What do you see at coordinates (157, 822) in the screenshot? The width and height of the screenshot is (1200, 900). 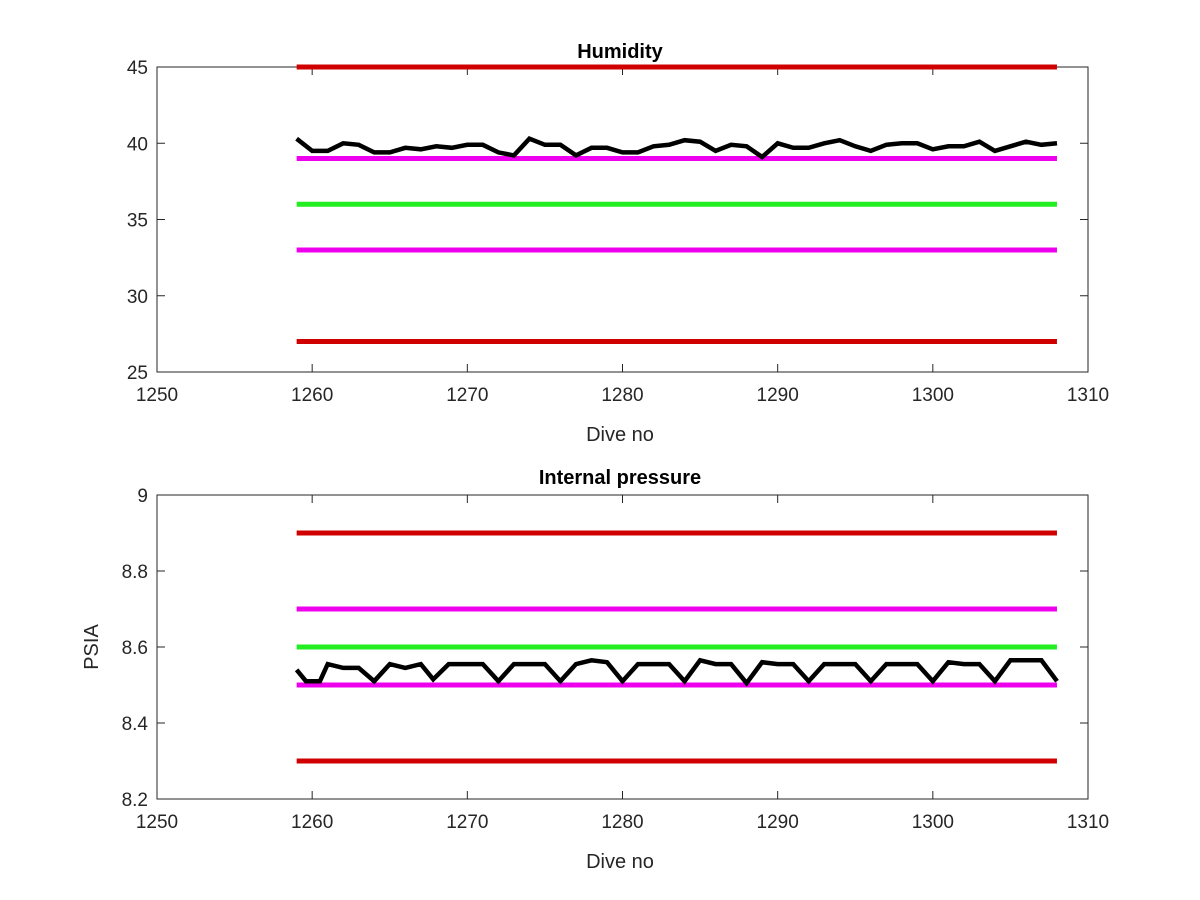 I see `pressure-x-tick-label: 1250` at bounding box center [157, 822].